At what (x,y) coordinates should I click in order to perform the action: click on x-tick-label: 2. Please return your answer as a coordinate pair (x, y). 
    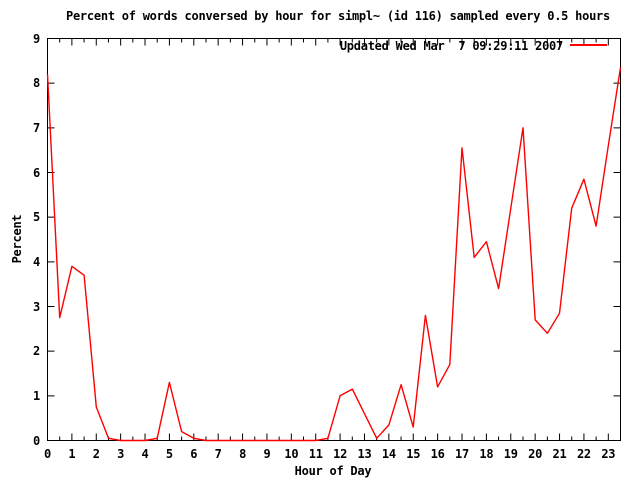
    Looking at the image, I should click on (96, 454).